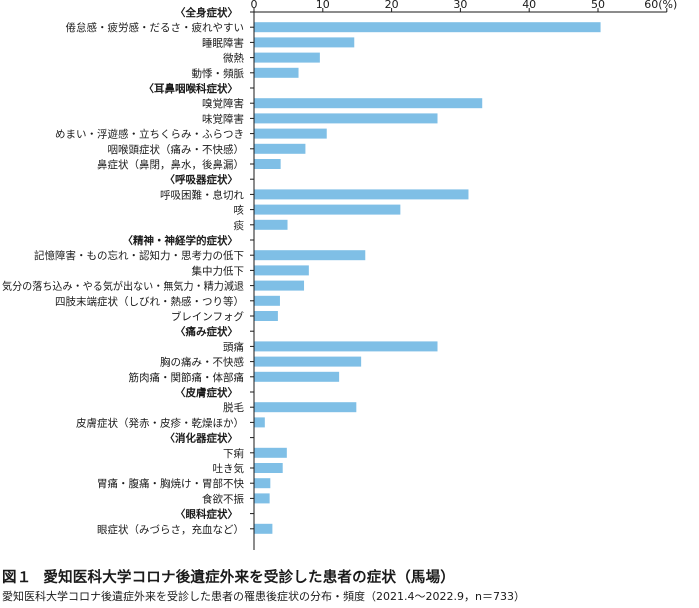  Describe the element at coordinates (254, 5) in the screenshot. I see `x-tick-label: 0` at that location.